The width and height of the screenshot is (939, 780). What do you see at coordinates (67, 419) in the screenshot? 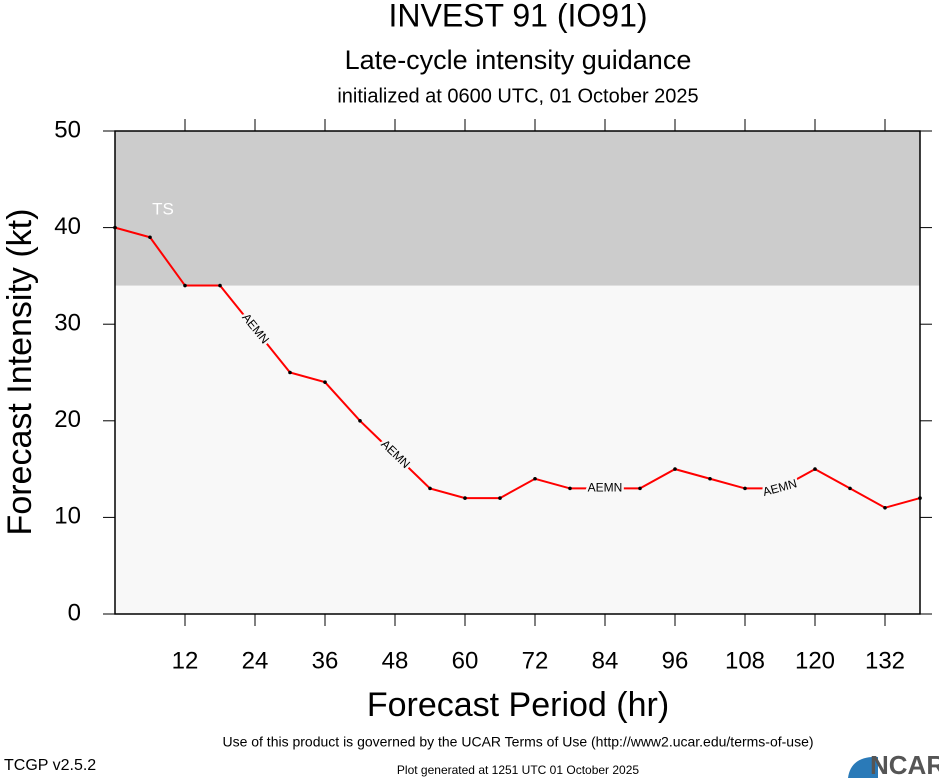
I see `y-tick-label: 20` at bounding box center [67, 419].